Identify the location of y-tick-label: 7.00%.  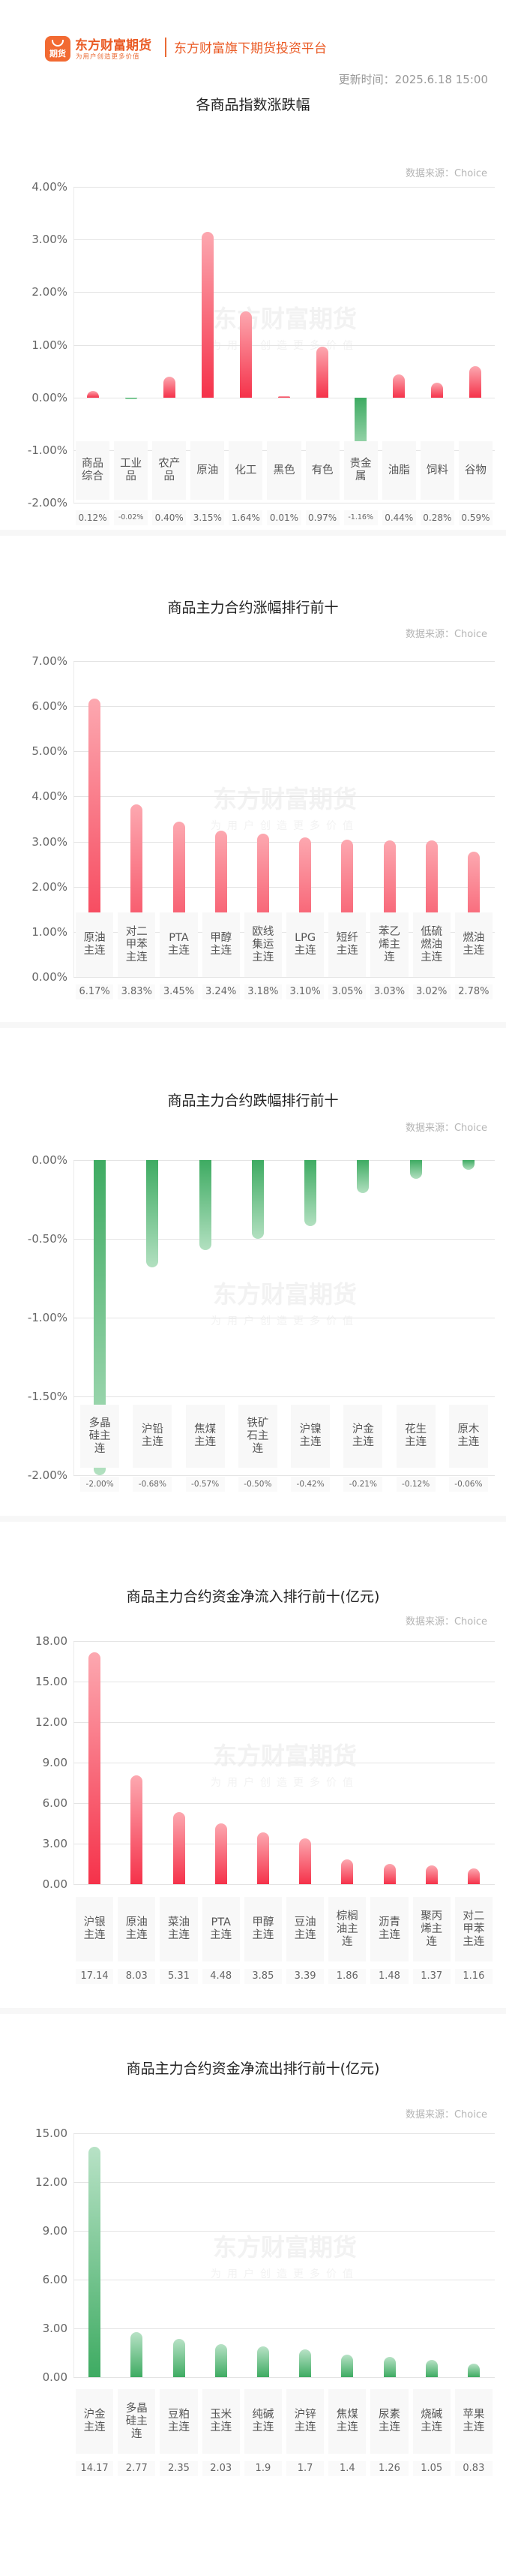
(49, 661).